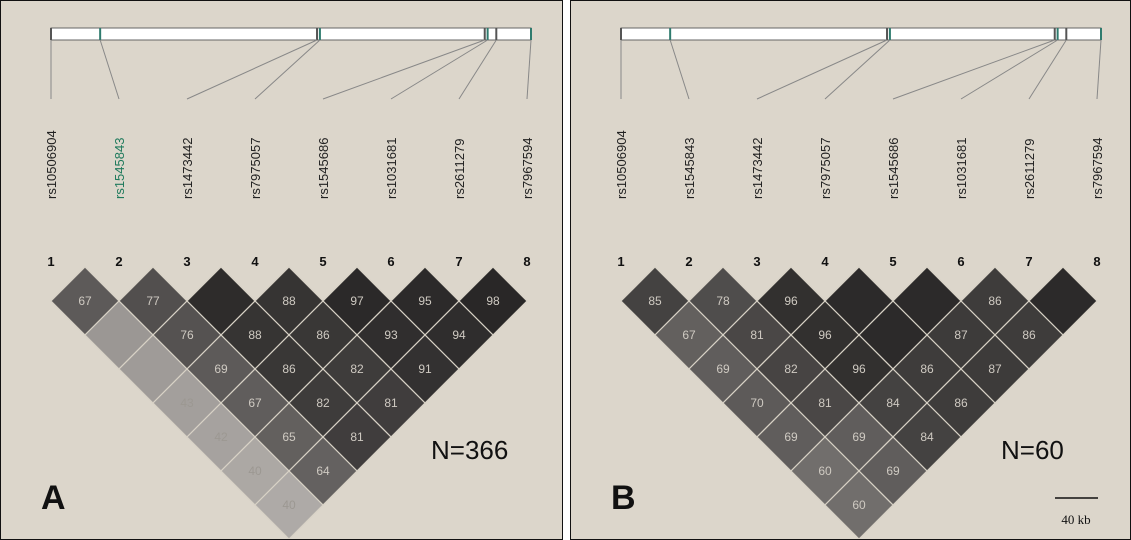  Describe the element at coordinates (621, 164) in the screenshot. I see `snp-name: rs10506904` at that location.